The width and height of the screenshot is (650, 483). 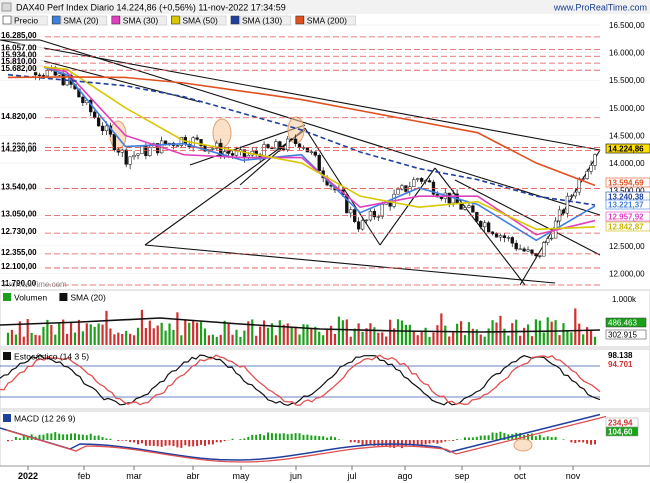 I want to click on level-label: 15.934,00, so click(x=19, y=54).